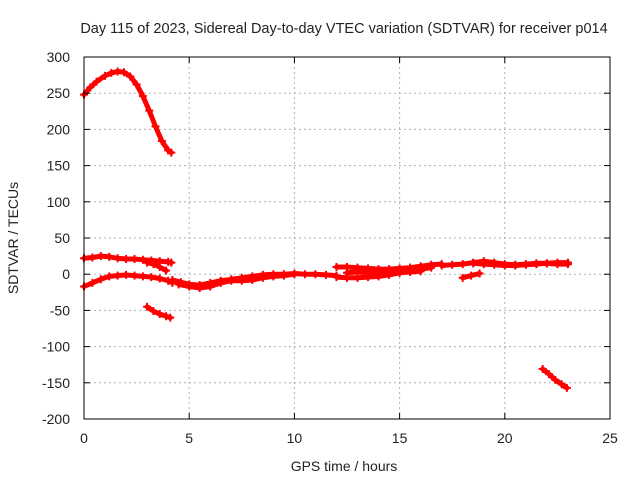  I want to click on y-tick-label: 250, so click(59, 93).